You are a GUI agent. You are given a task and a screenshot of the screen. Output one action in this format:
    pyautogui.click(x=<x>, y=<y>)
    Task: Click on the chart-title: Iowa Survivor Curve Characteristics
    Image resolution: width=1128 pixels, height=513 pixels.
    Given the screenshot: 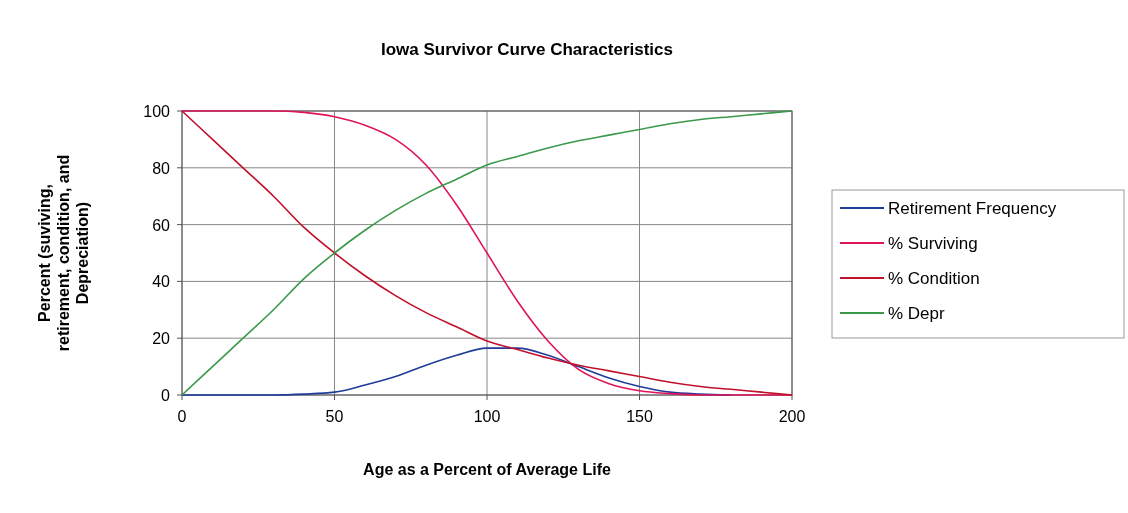 What is the action you would take?
    pyautogui.click(x=527, y=49)
    